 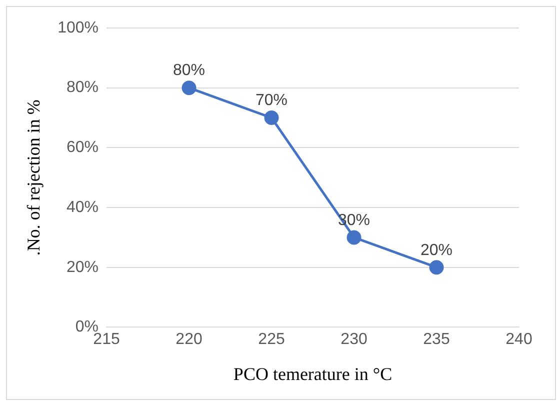 What do you see at coordinates (271, 339) in the screenshot?
I see `x-tick-label: 225` at bounding box center [271, 339].